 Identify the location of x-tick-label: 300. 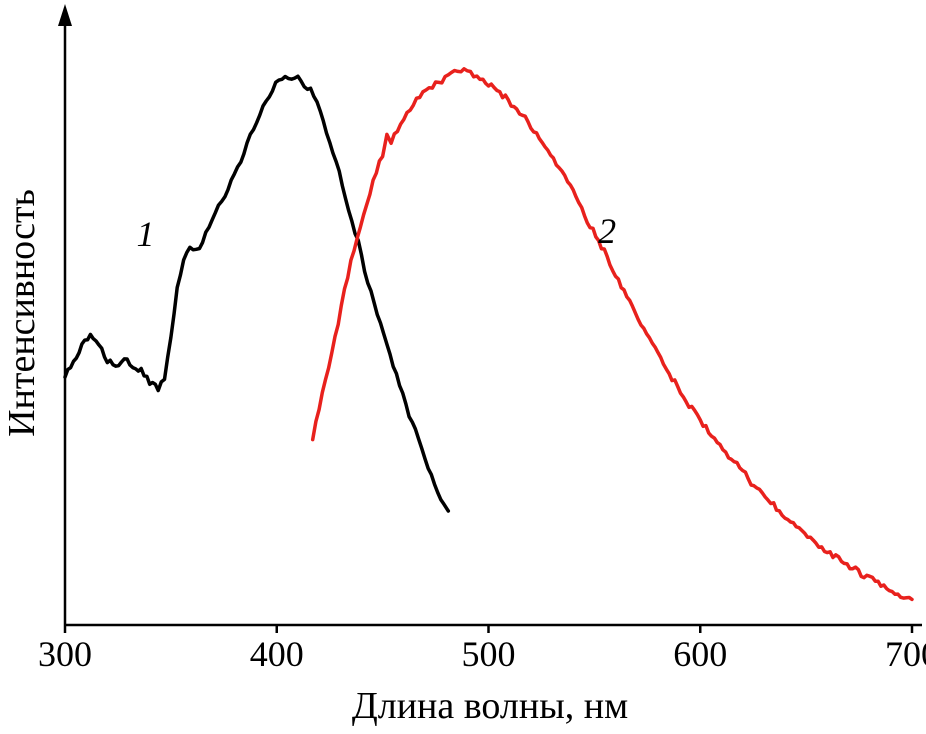
(65, 654).